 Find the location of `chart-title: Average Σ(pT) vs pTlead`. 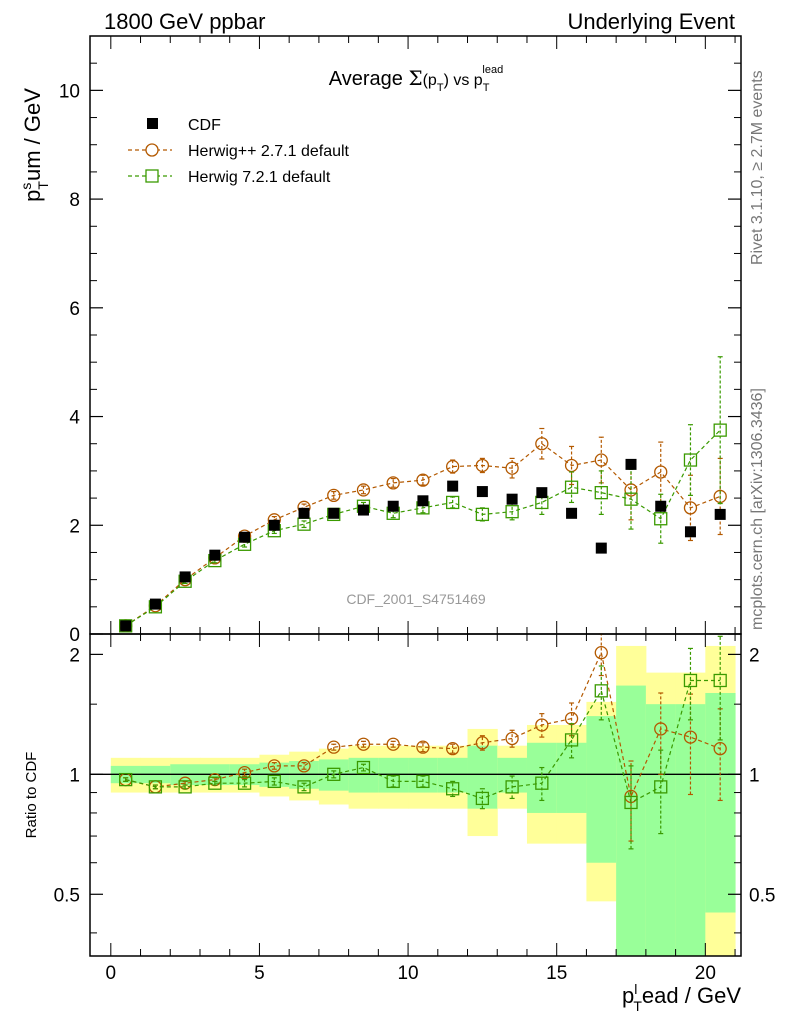

chart-title: Average Σ(pT) vs pTlead is located at coordinates (416, 79).